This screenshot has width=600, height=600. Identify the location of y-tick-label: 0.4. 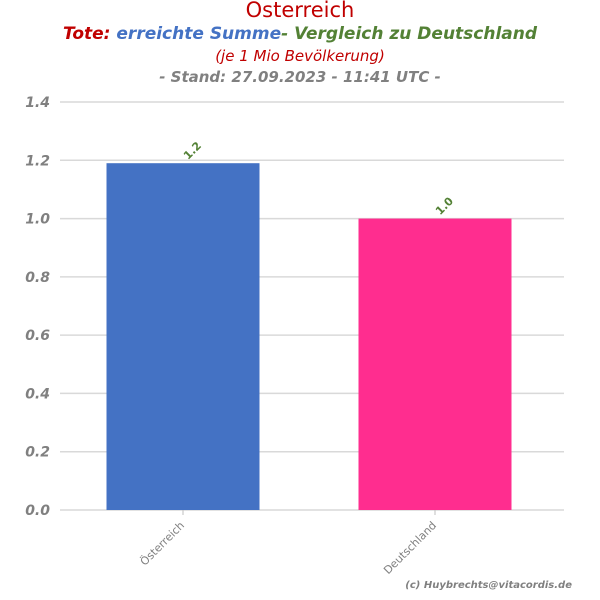
(37, 394).